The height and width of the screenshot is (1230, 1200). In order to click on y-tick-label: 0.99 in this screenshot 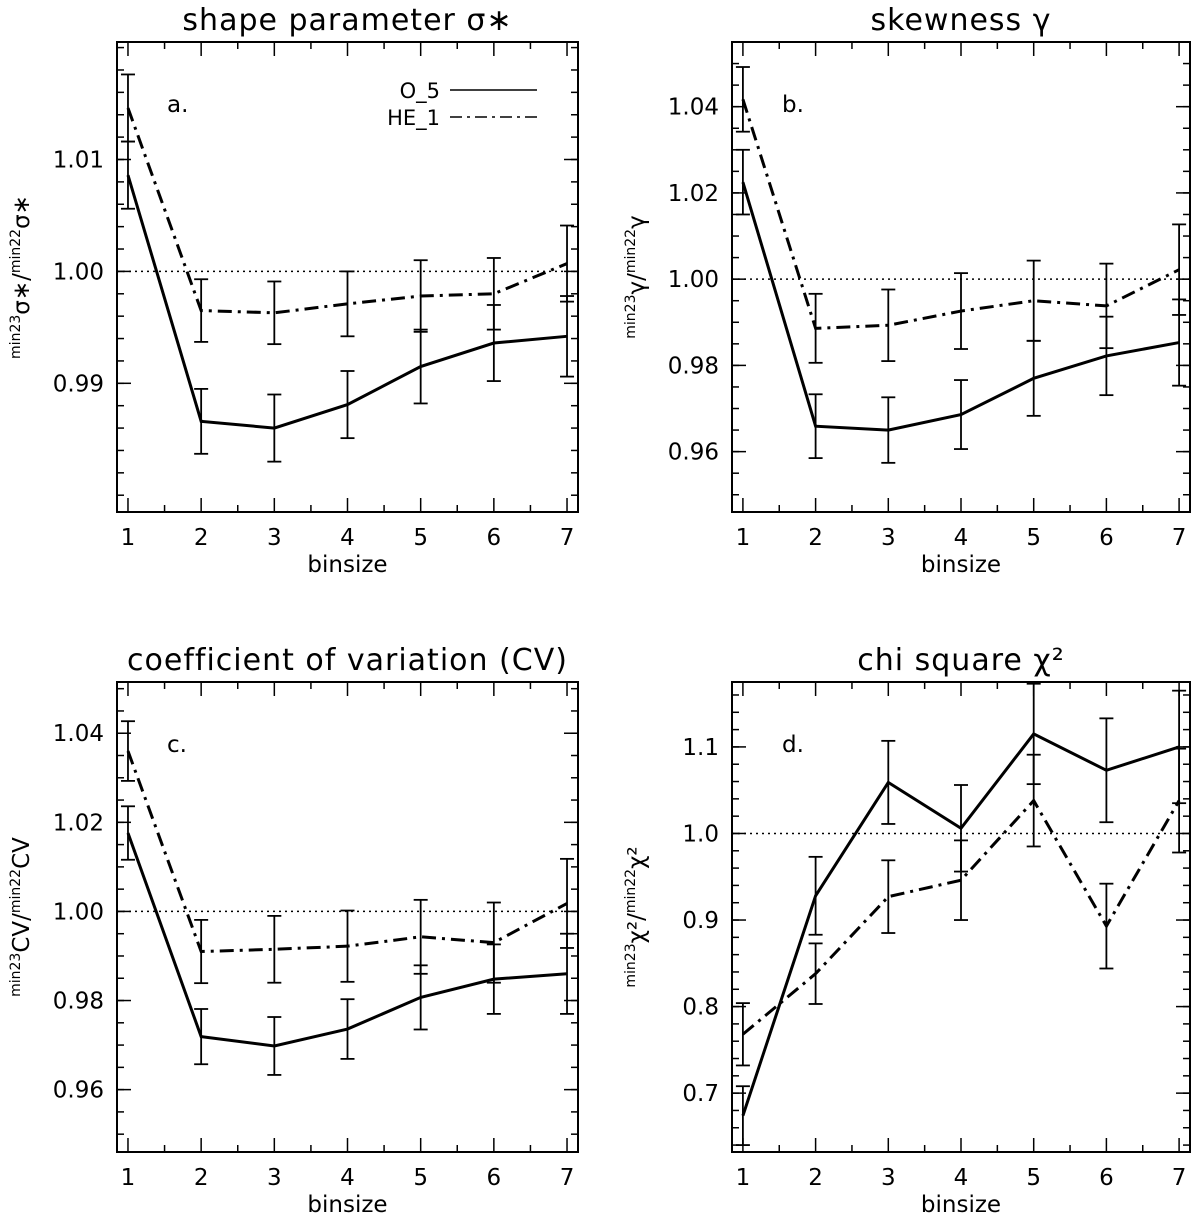, I will do `click(78, 384)`.